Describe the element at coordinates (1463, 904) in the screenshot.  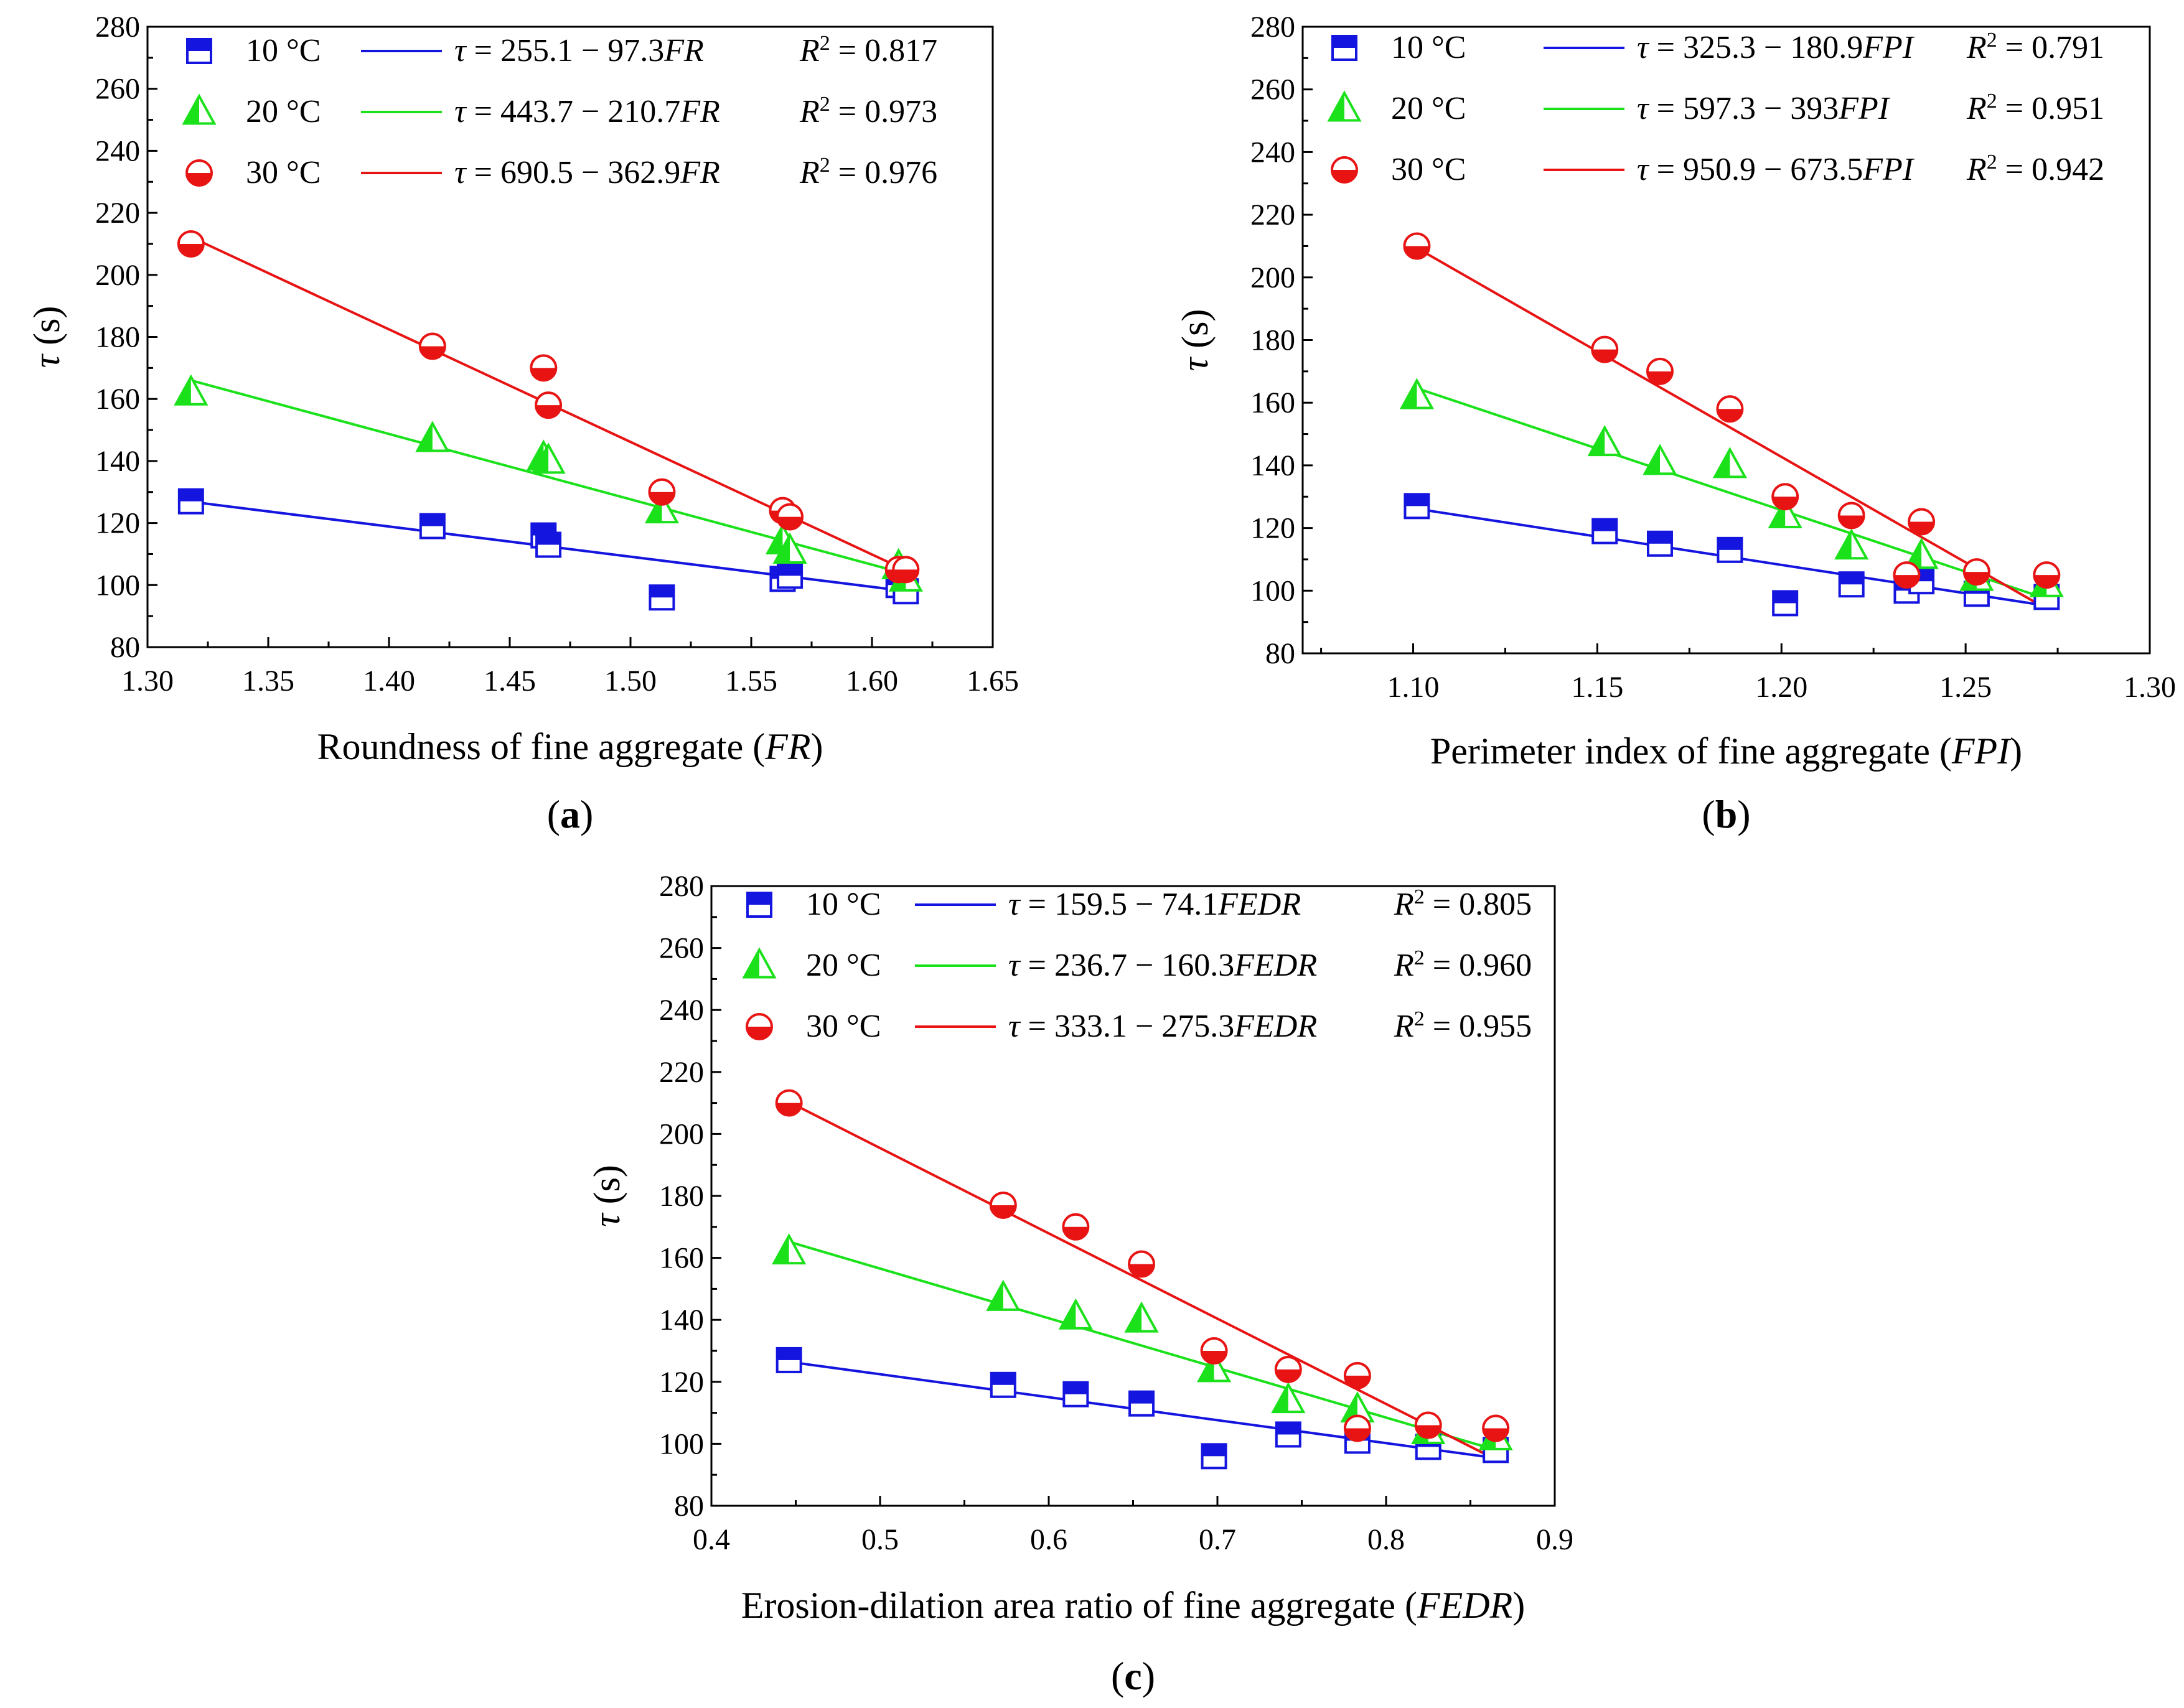
I see `legend-r2: R2 = 0.805` at that location.